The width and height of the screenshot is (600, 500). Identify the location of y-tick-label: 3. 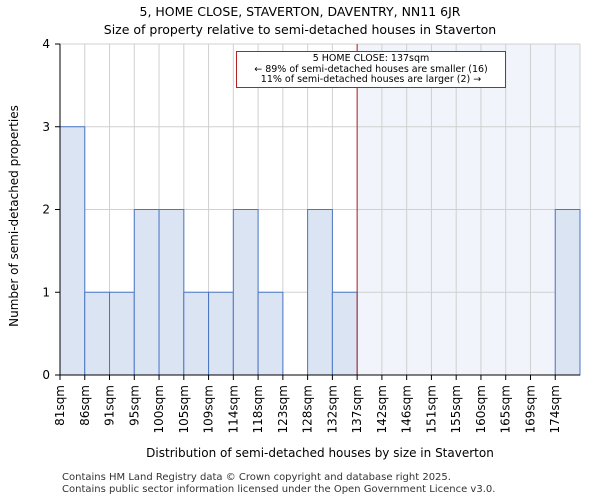
(46, 127).